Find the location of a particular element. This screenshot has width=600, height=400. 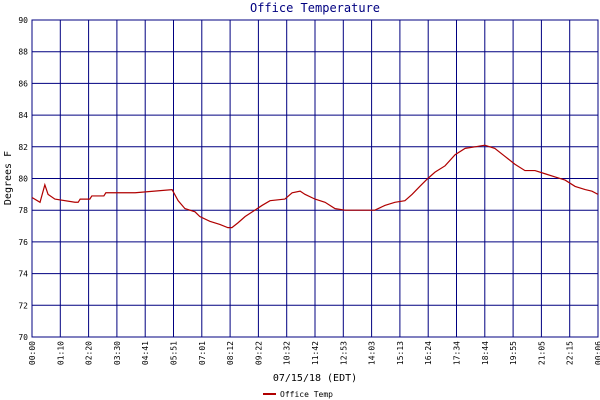

y-tick-label: 88 is located at coordinates (23, 52).